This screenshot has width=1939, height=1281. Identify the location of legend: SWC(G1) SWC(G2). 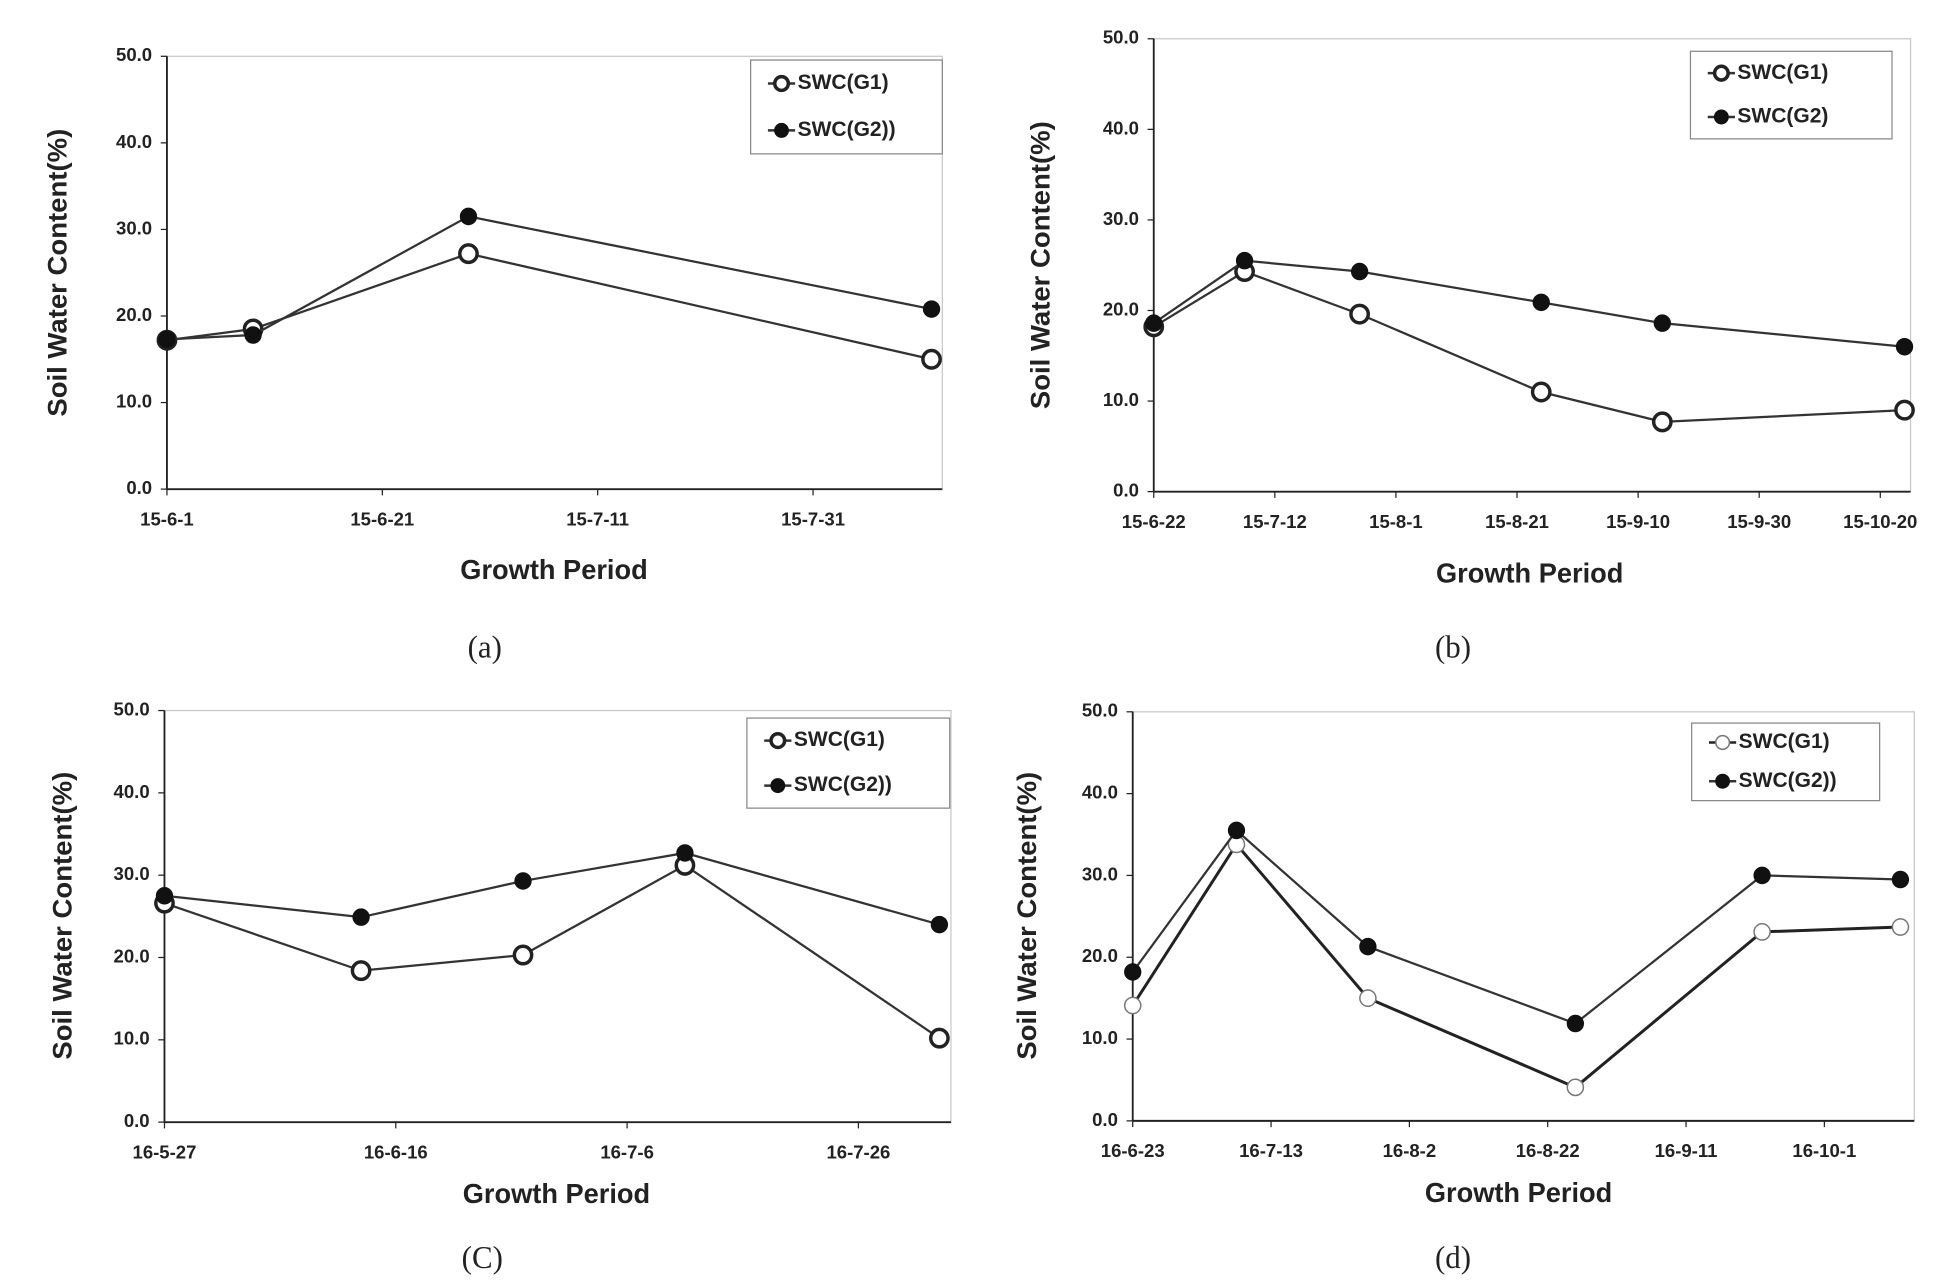
(1791, 95).